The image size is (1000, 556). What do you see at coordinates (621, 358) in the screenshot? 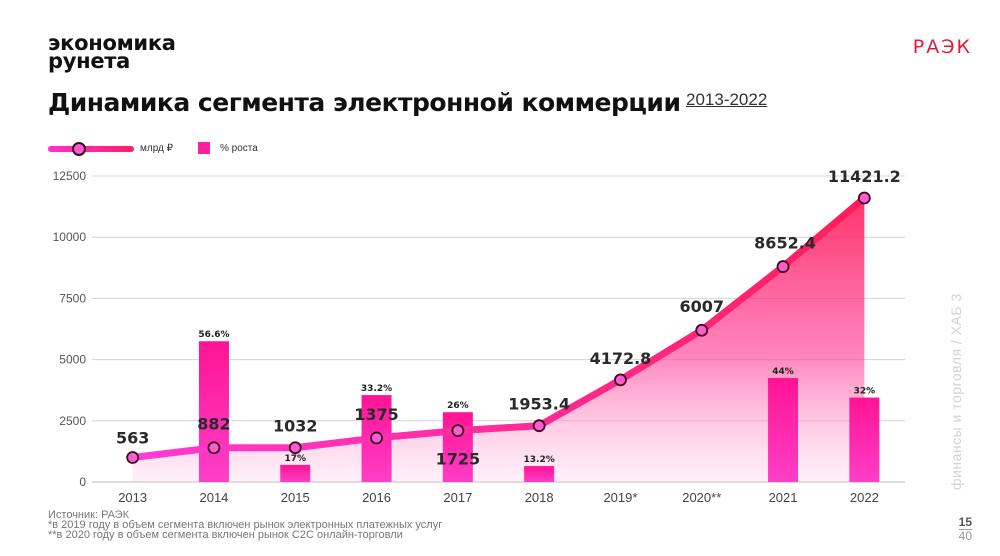
I see `value-label: 4172.8` at bounding box center [621, 358].